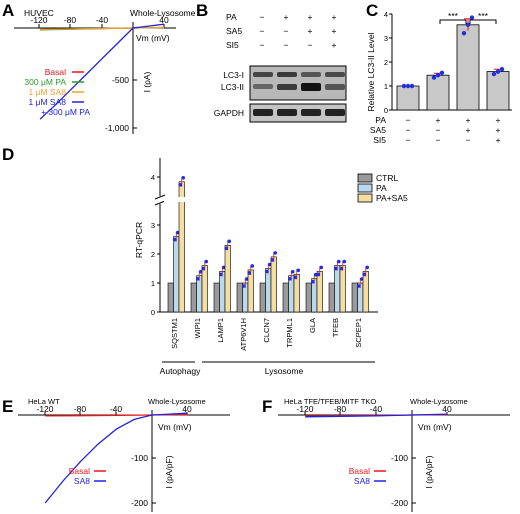 The height and width of the screenshot is (514, 520). What do you see at coordinates (319, 292) in the screenshot?
I see `d-bar-GLA-PA+SA5` at bounding box center [319, 292].